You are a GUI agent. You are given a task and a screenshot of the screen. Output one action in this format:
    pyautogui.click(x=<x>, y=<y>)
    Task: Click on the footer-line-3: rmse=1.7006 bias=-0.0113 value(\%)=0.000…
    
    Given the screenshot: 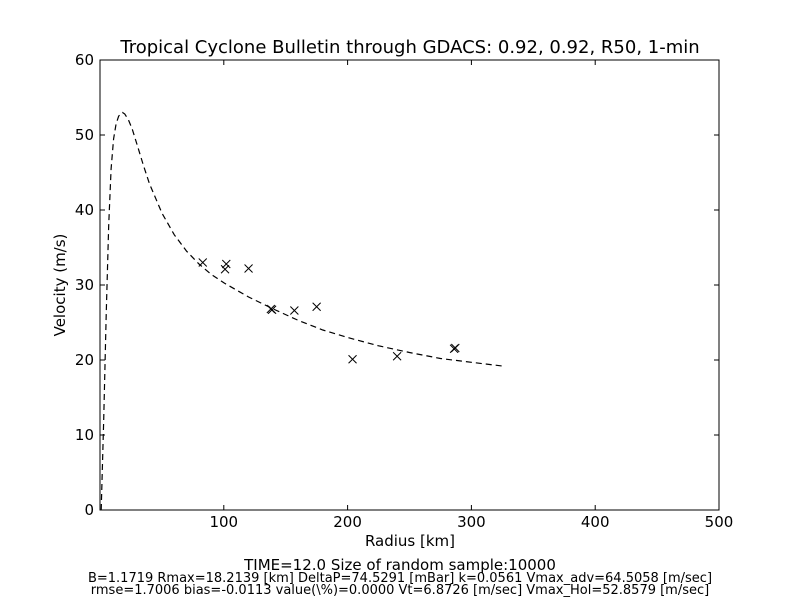 What is the action you would take?
    pyautogui.click(x=400, y=590)
    